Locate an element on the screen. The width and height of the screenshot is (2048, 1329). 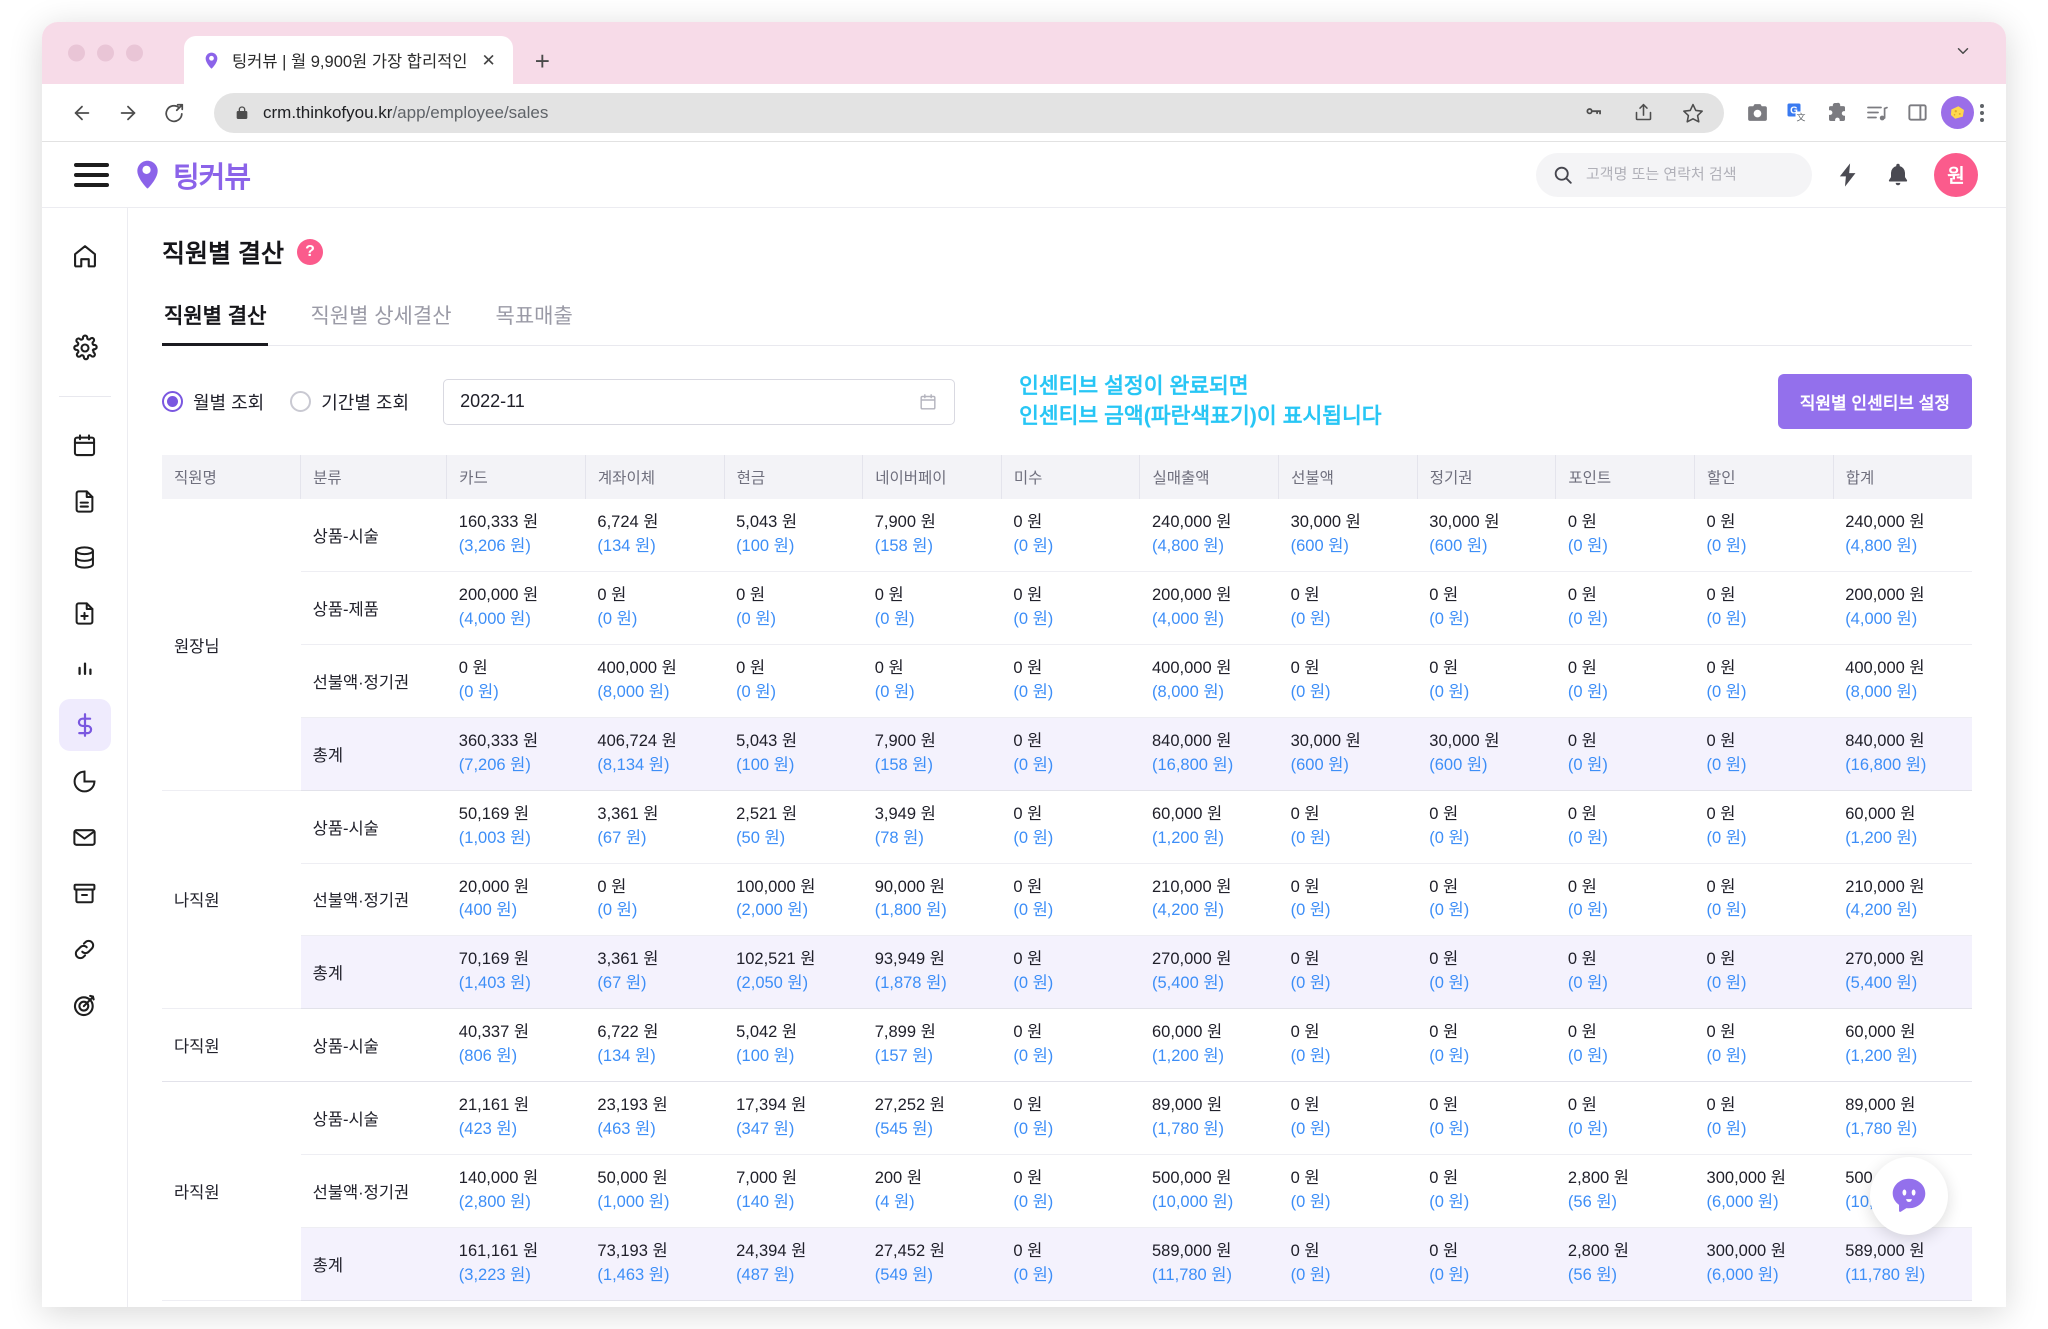
sidebar-item-home is located at coordinates (85, 256).